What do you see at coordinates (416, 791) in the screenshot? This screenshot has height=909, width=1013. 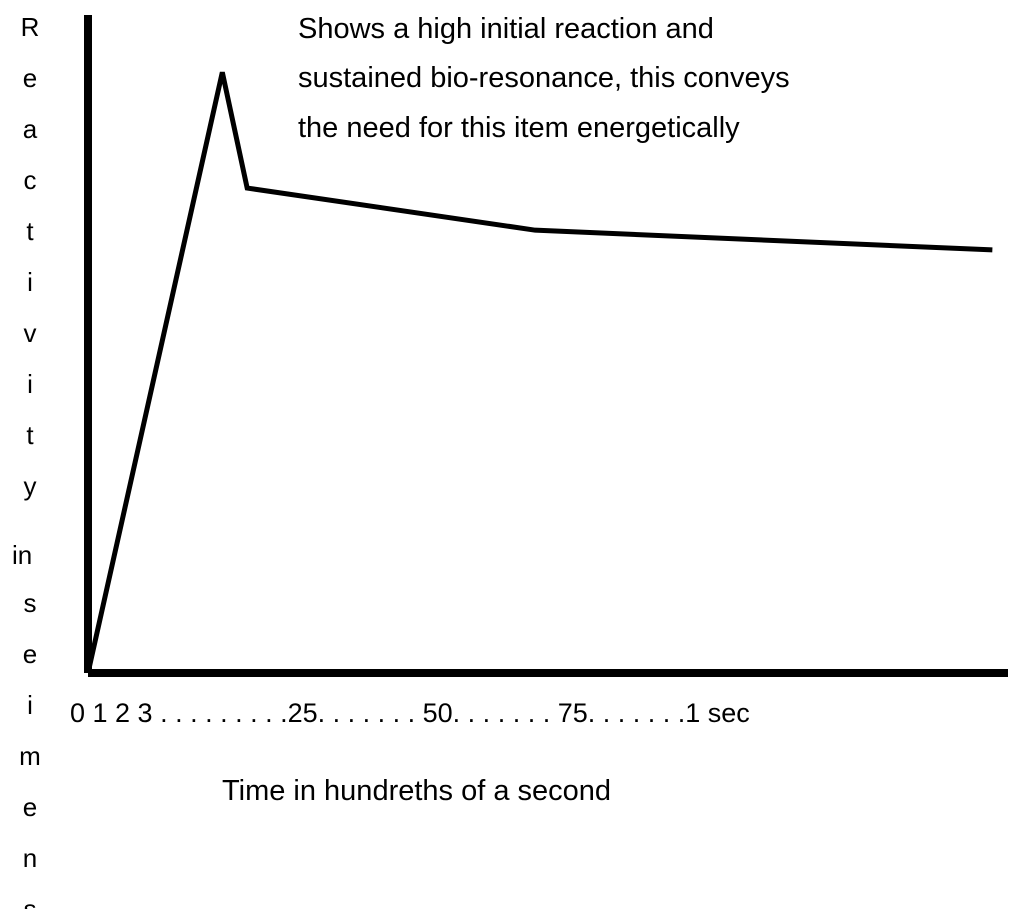 I see `x-axis-label: Time in hundreths of a second` at bounding box center [416, 791].